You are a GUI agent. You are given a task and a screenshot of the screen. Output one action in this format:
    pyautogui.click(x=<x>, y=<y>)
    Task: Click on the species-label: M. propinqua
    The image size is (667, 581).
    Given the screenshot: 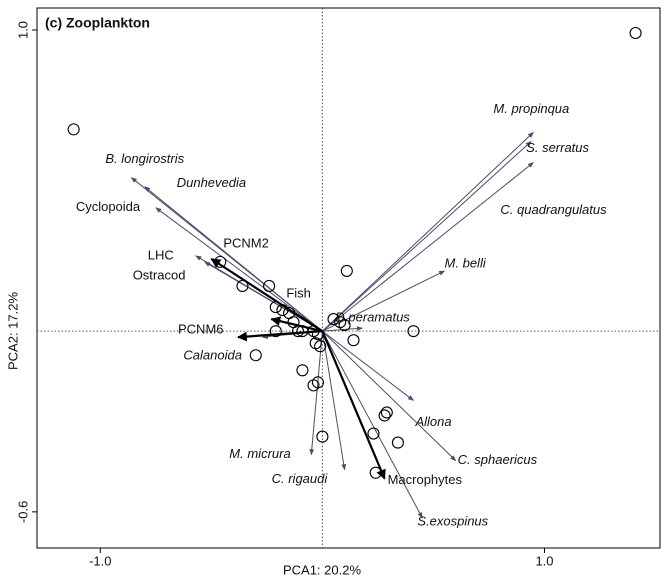 What is the action you would take?
    pyautogui.click(x=531, y=108)
    